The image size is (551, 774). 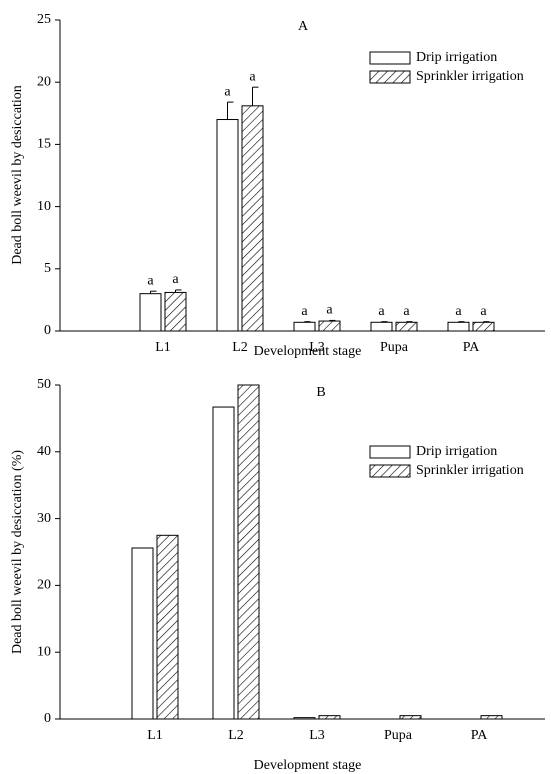 I want to click on y-axis-label: Dead boll weevil by desiccation (%), so click(x=17, y=552).